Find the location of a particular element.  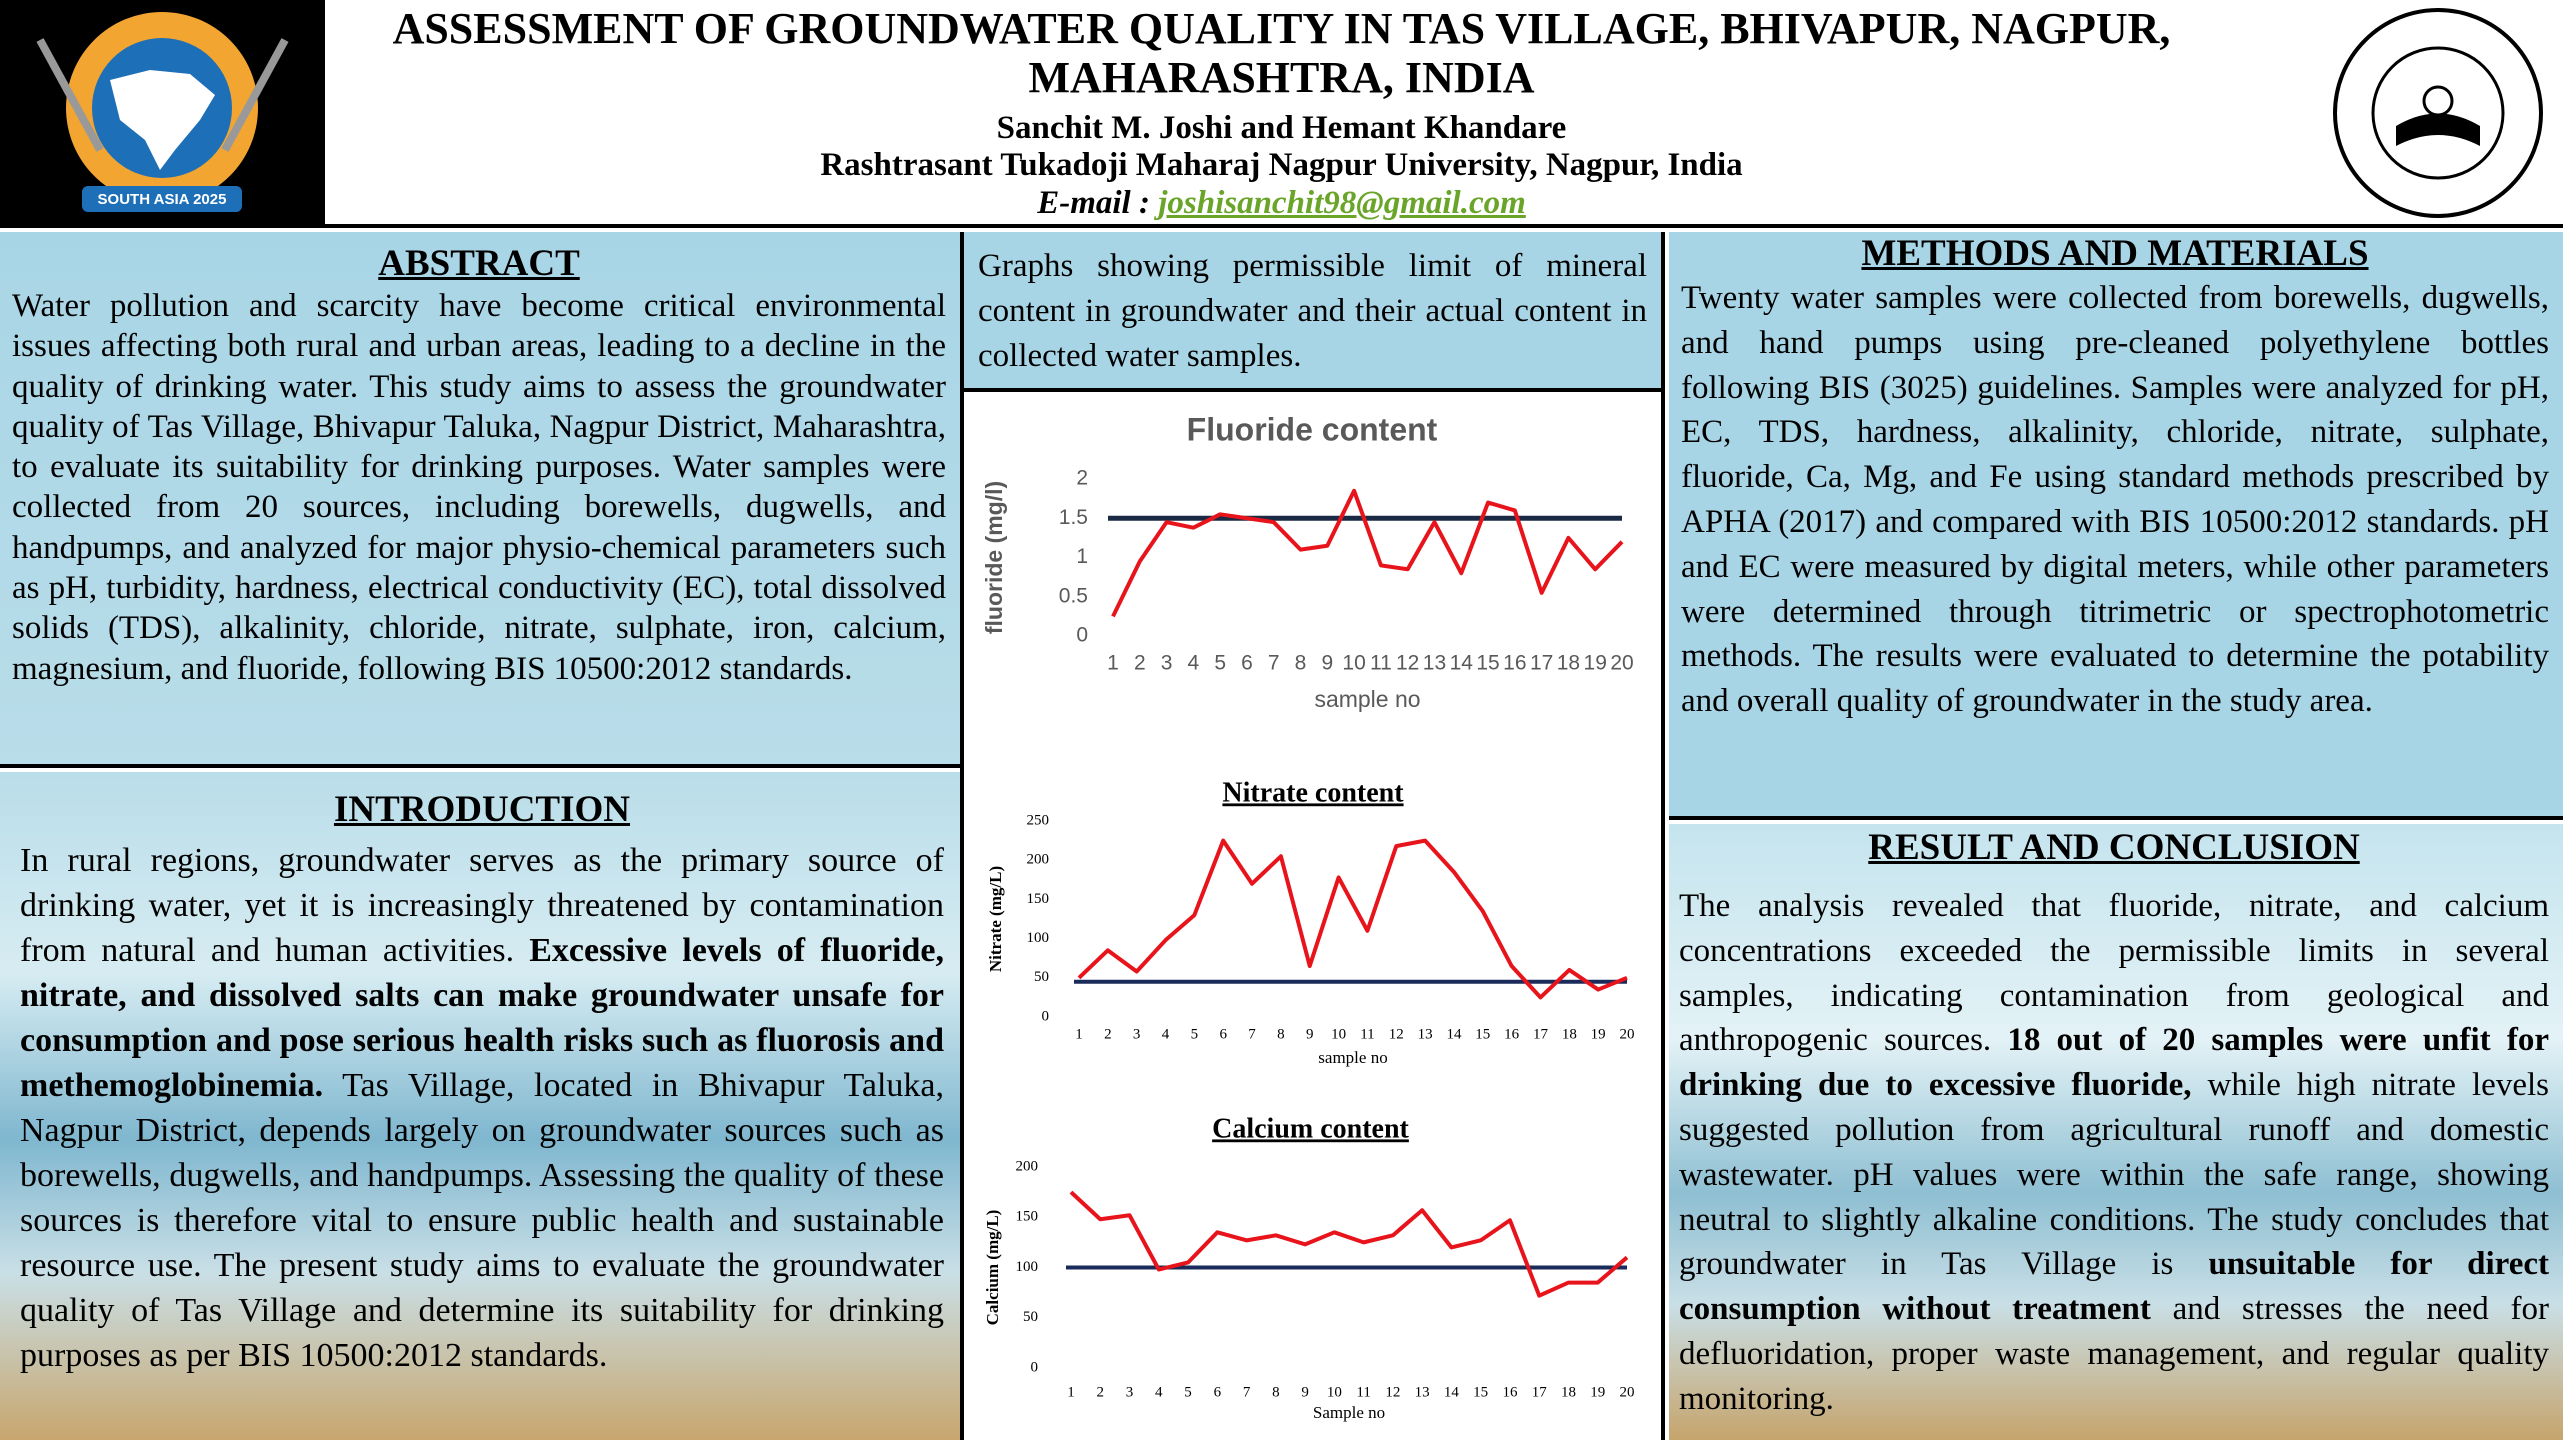

section-heading: ABSTRACT is located at coordinates (479, 263).